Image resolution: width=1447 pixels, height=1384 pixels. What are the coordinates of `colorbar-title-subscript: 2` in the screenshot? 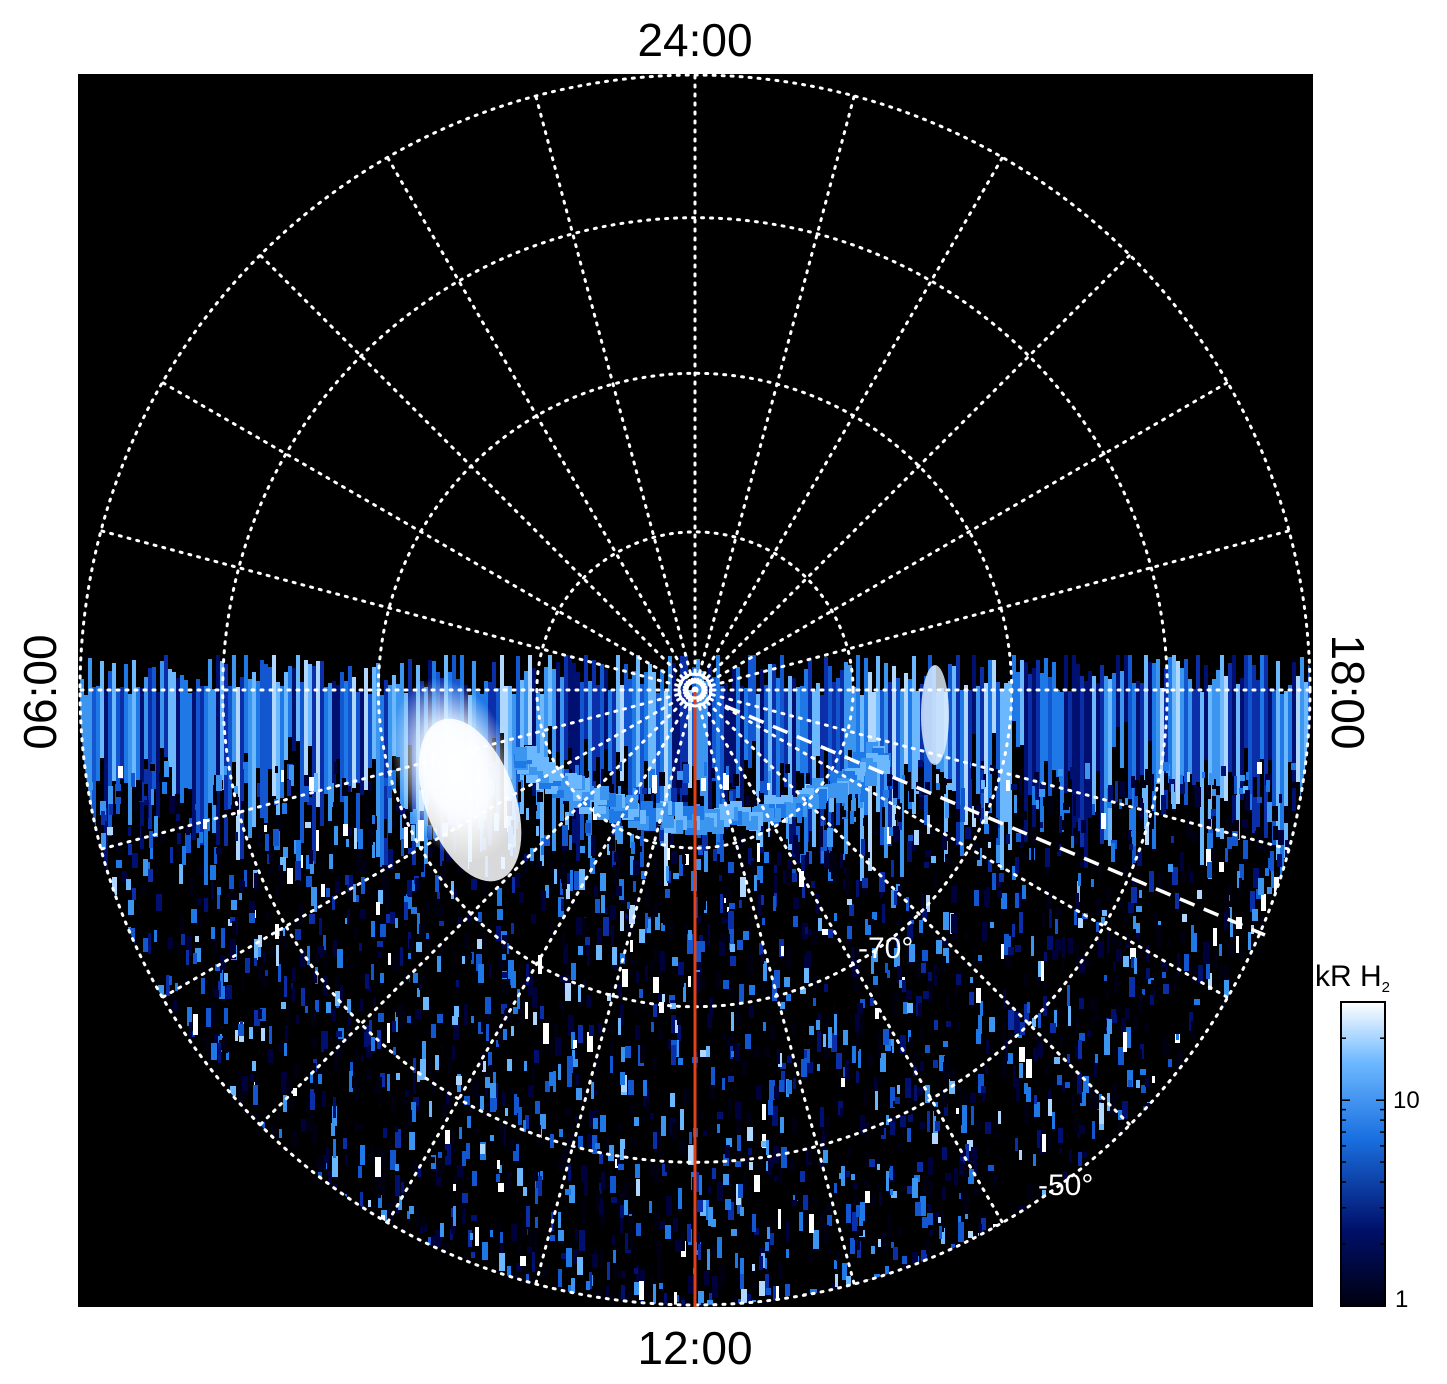 It's located at (1386, 987).